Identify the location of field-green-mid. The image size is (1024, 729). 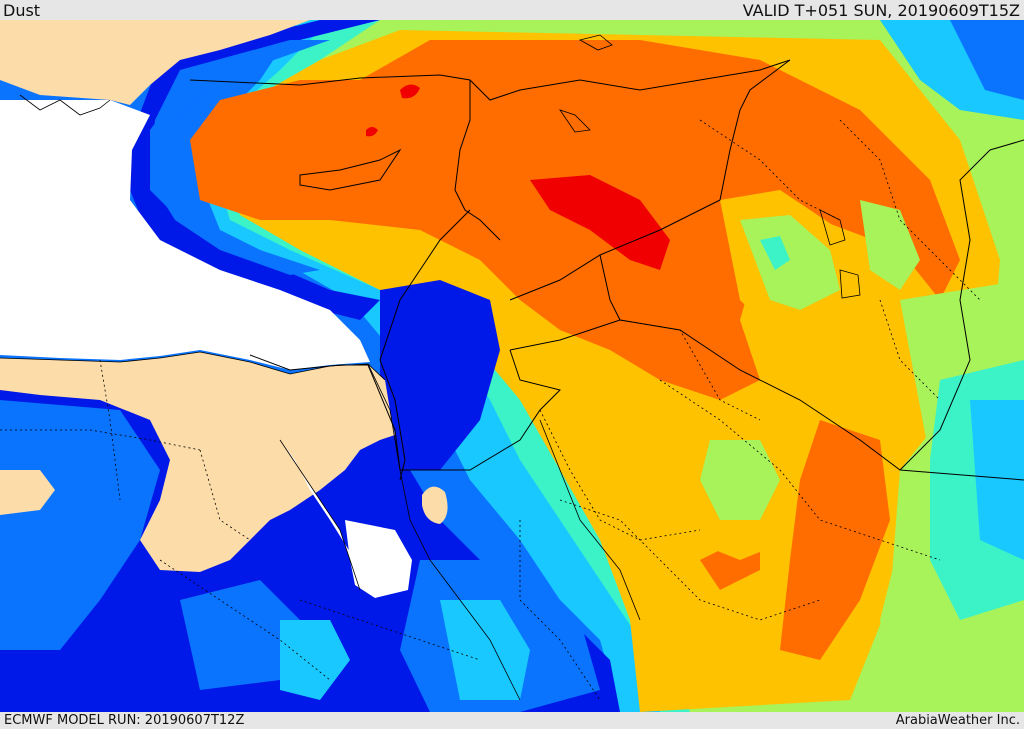
(740, 480).